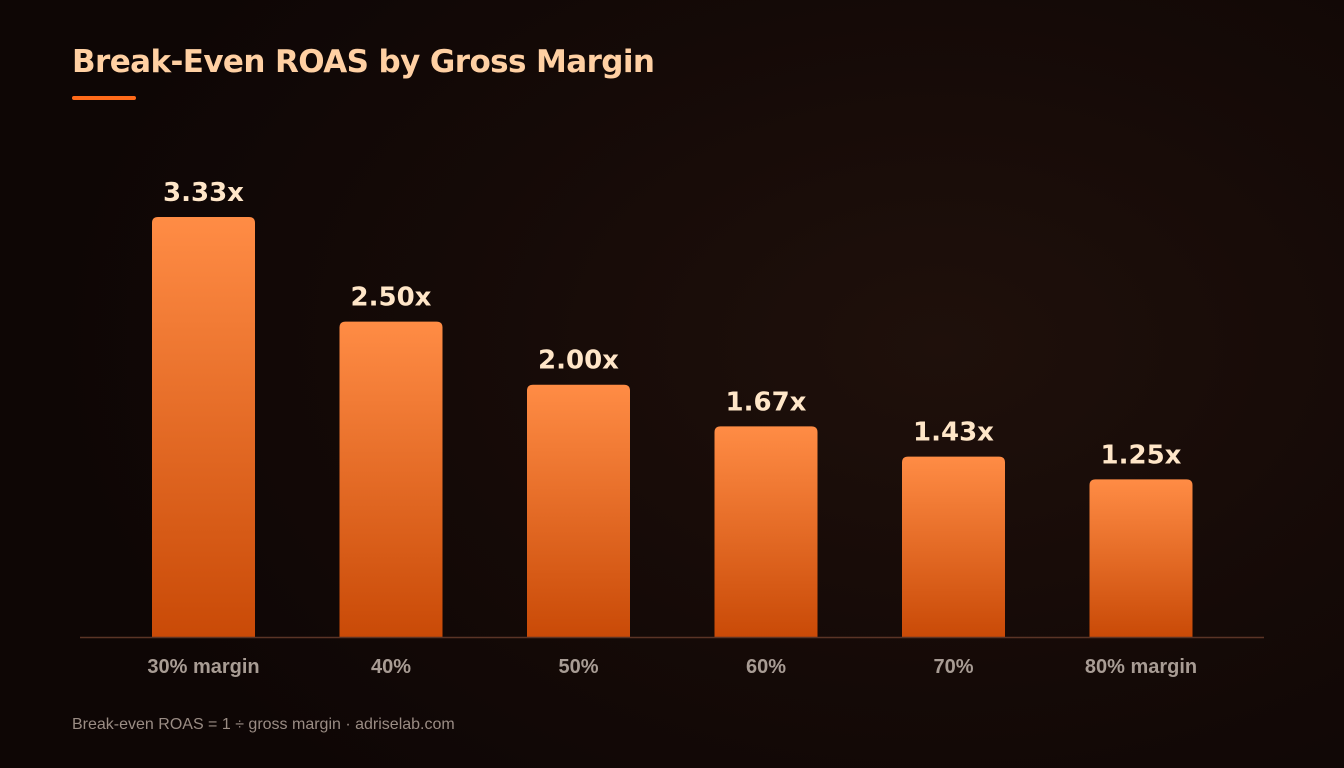  I want to click on bar-value-label: 2.00x, so click(578, 361).